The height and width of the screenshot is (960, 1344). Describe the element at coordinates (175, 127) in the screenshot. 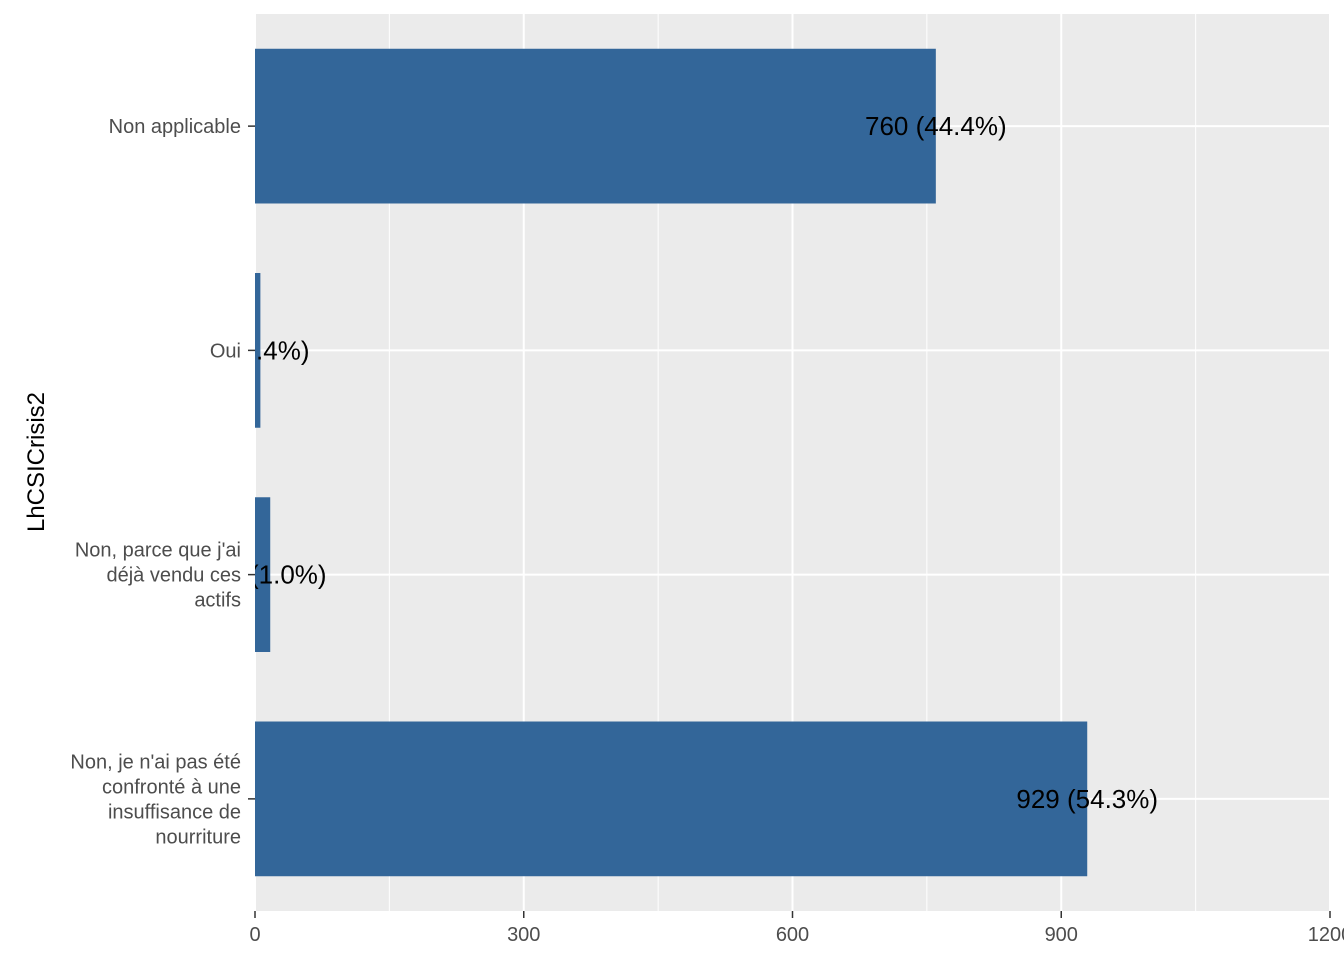

I see `y-tick-label: Non applicable` at that location.